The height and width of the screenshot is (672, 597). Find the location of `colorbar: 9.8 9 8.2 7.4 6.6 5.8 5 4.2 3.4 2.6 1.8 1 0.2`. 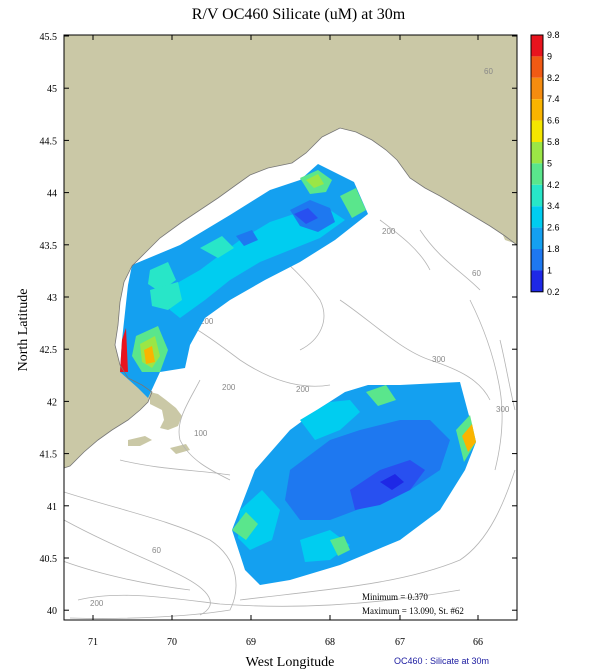

colorbar: 9.8 9 8.2 7.4 6.6 5.8 5 4.2 3.4 2.6 1.8 1 0.2 is located at coordinates (545, 163).